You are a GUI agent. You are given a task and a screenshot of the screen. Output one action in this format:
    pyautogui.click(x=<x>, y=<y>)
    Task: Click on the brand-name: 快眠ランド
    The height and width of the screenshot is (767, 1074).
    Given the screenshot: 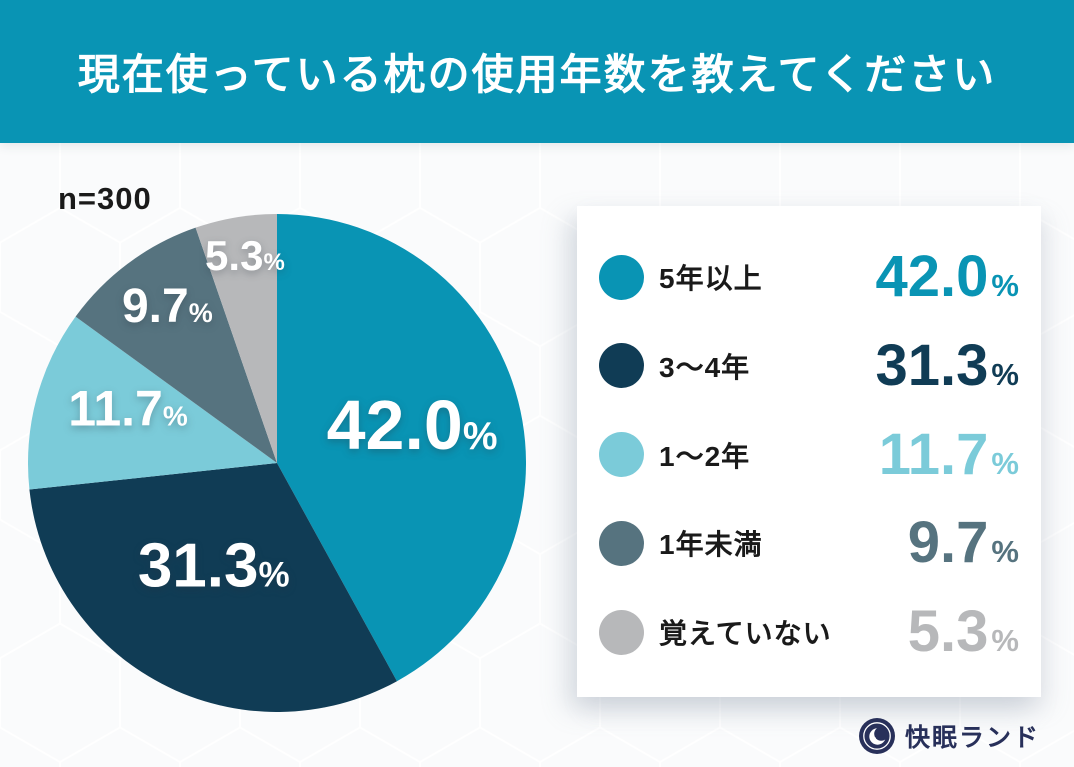 What is the action you would take?
    pyautogui.click(x=972, y=738)
    